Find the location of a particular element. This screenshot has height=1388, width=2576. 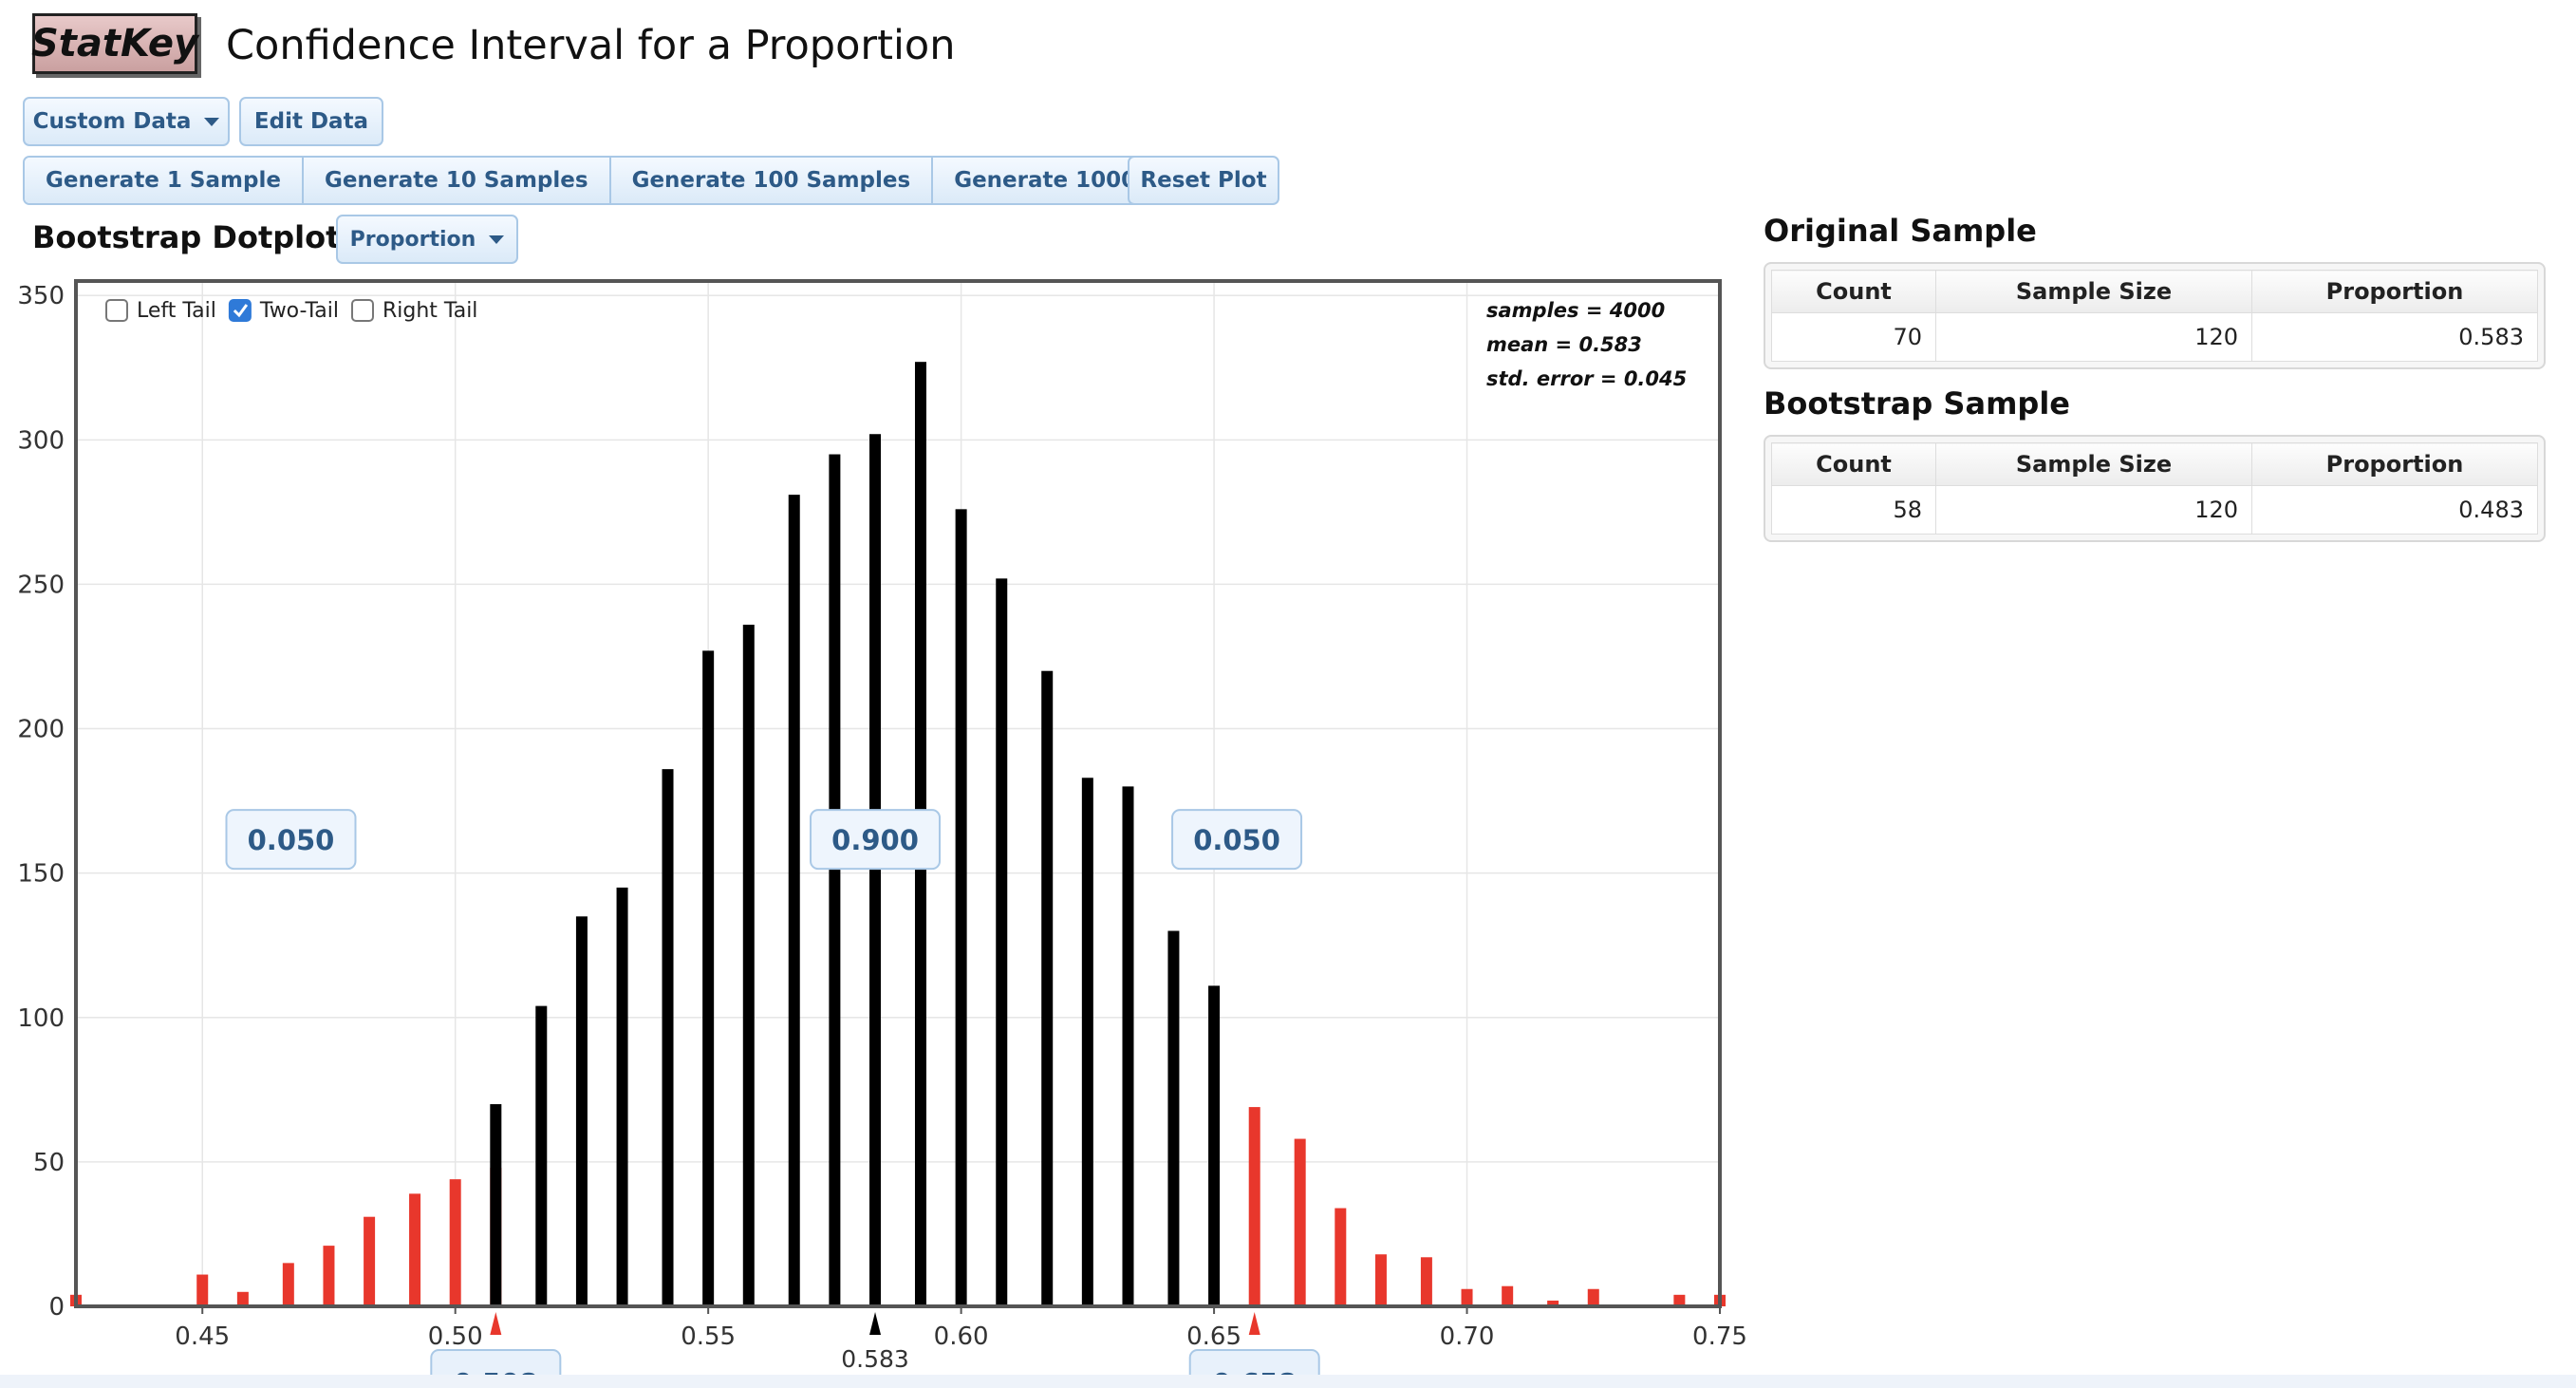

edit-data-label: Edit Data is located at coordinates (311, 121).